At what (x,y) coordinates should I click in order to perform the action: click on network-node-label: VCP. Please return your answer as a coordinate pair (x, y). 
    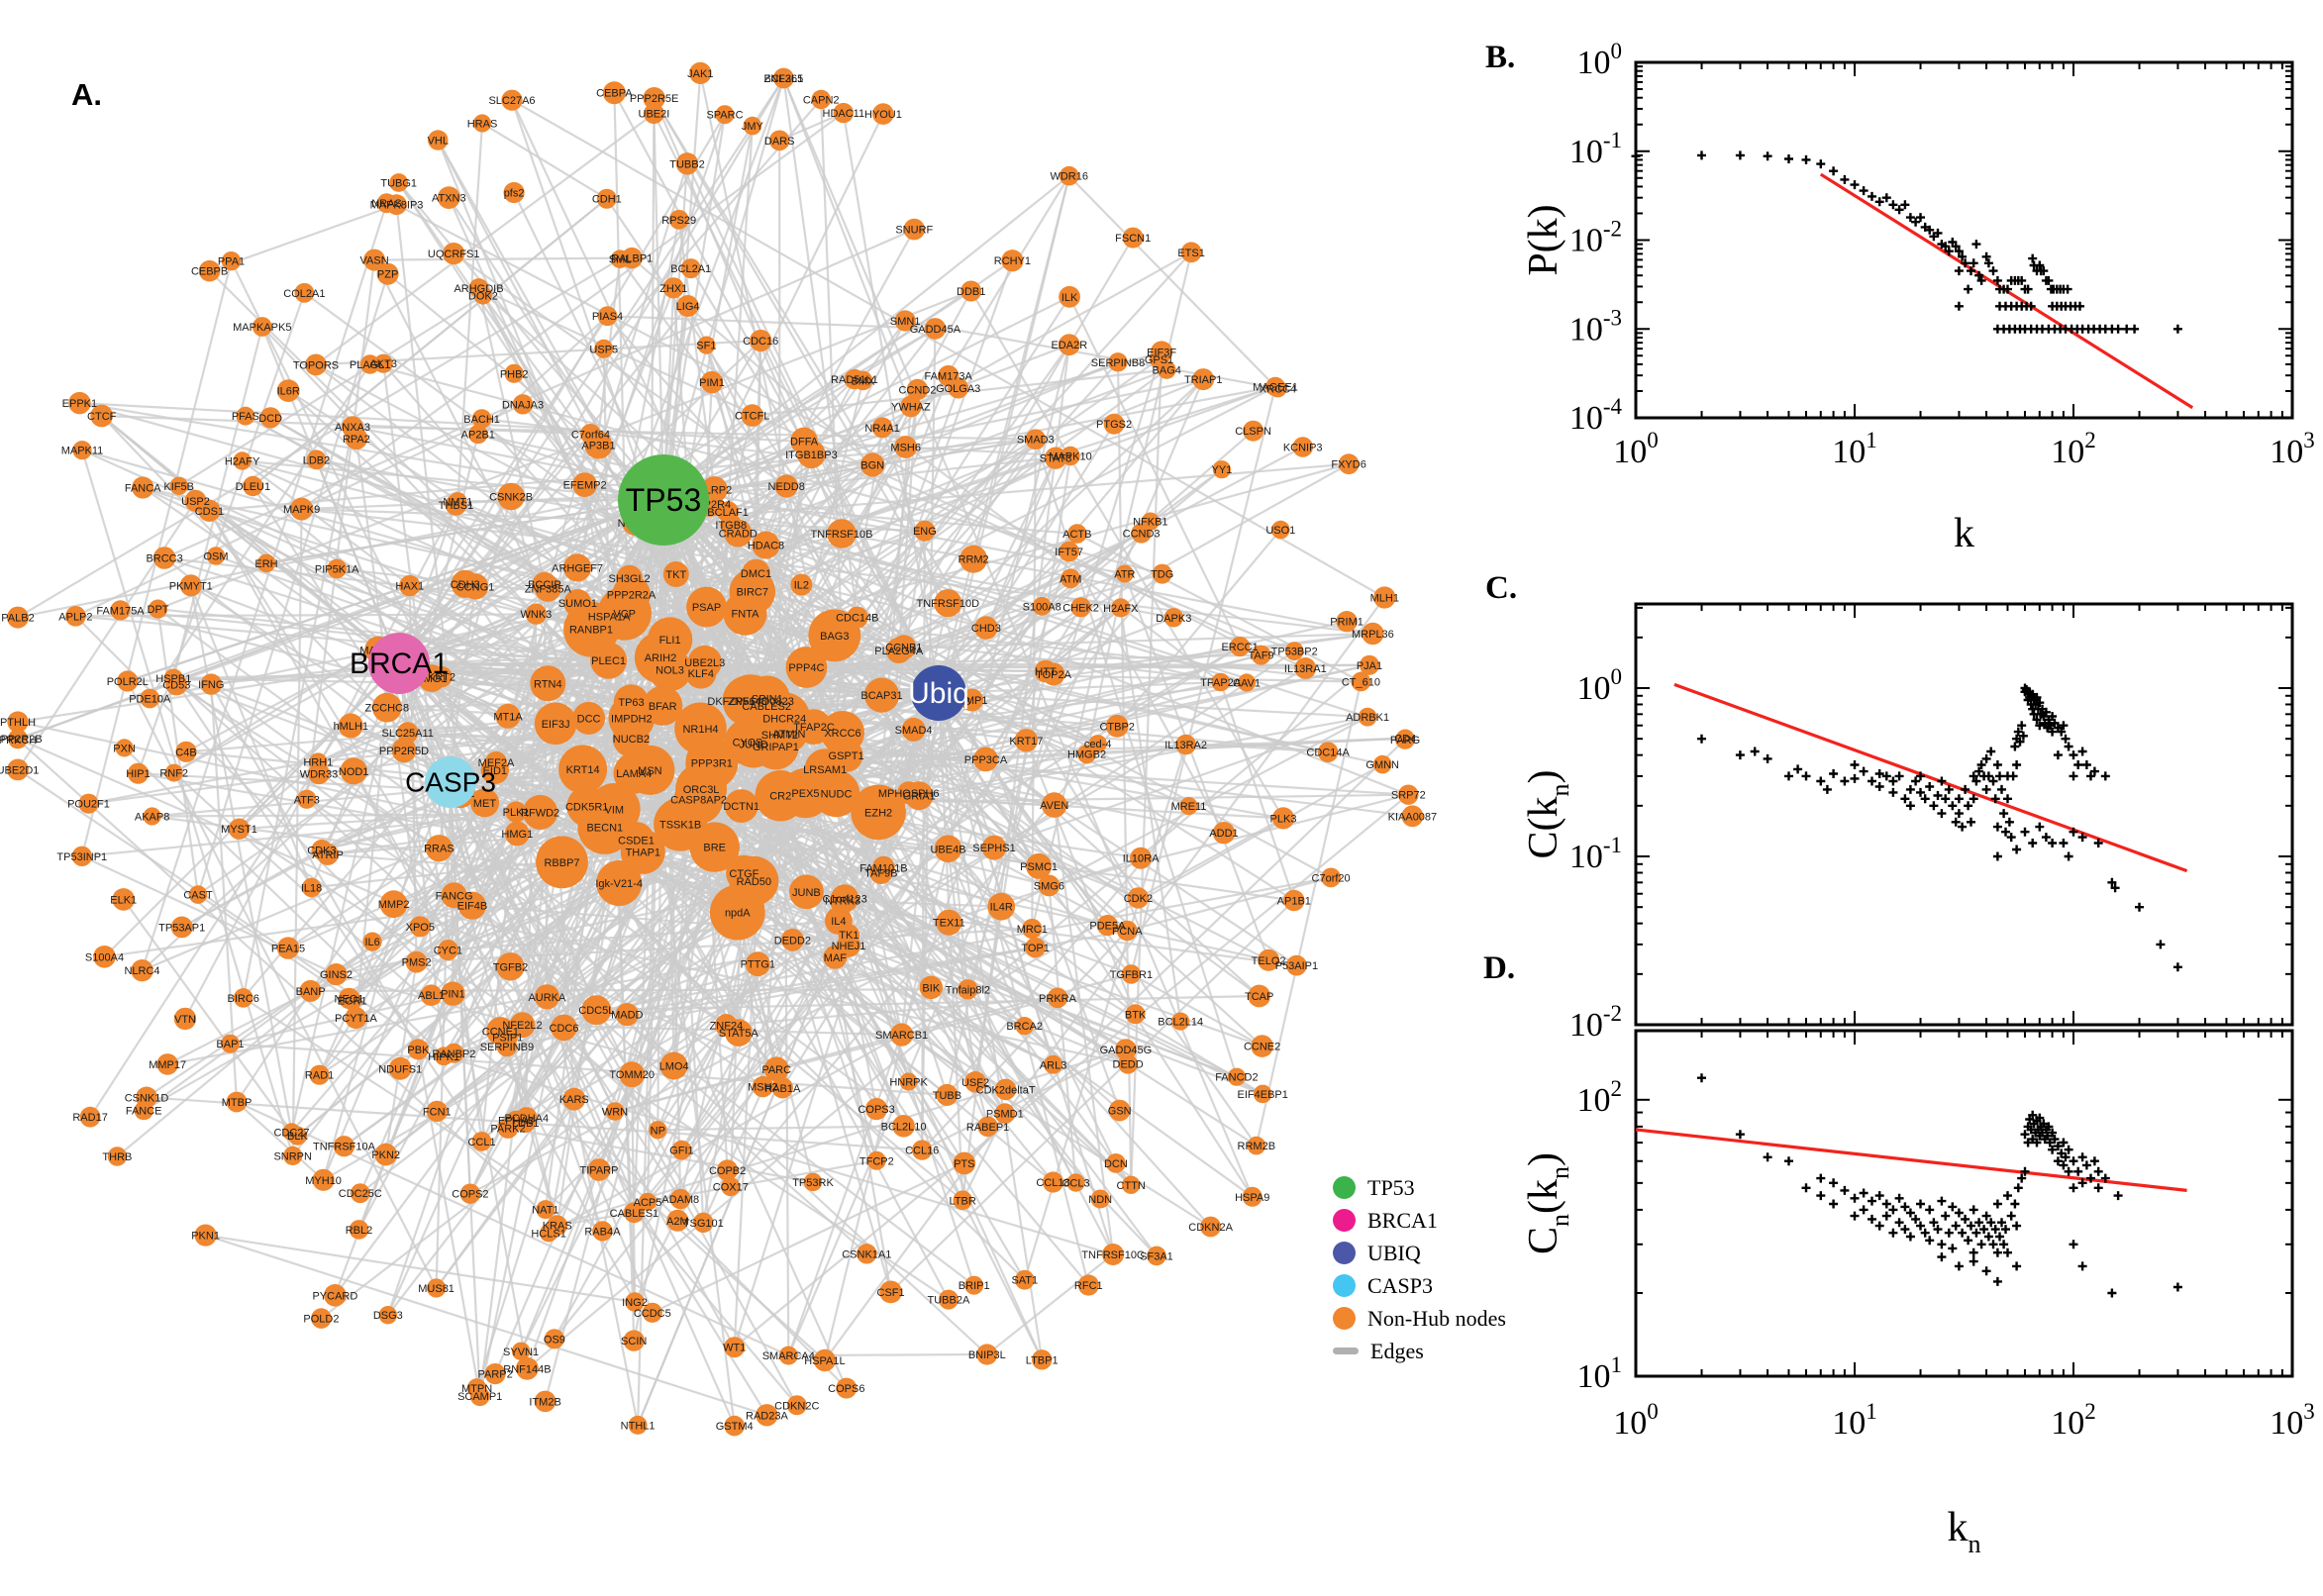
    Looking at the image, I should click on (624, 615).